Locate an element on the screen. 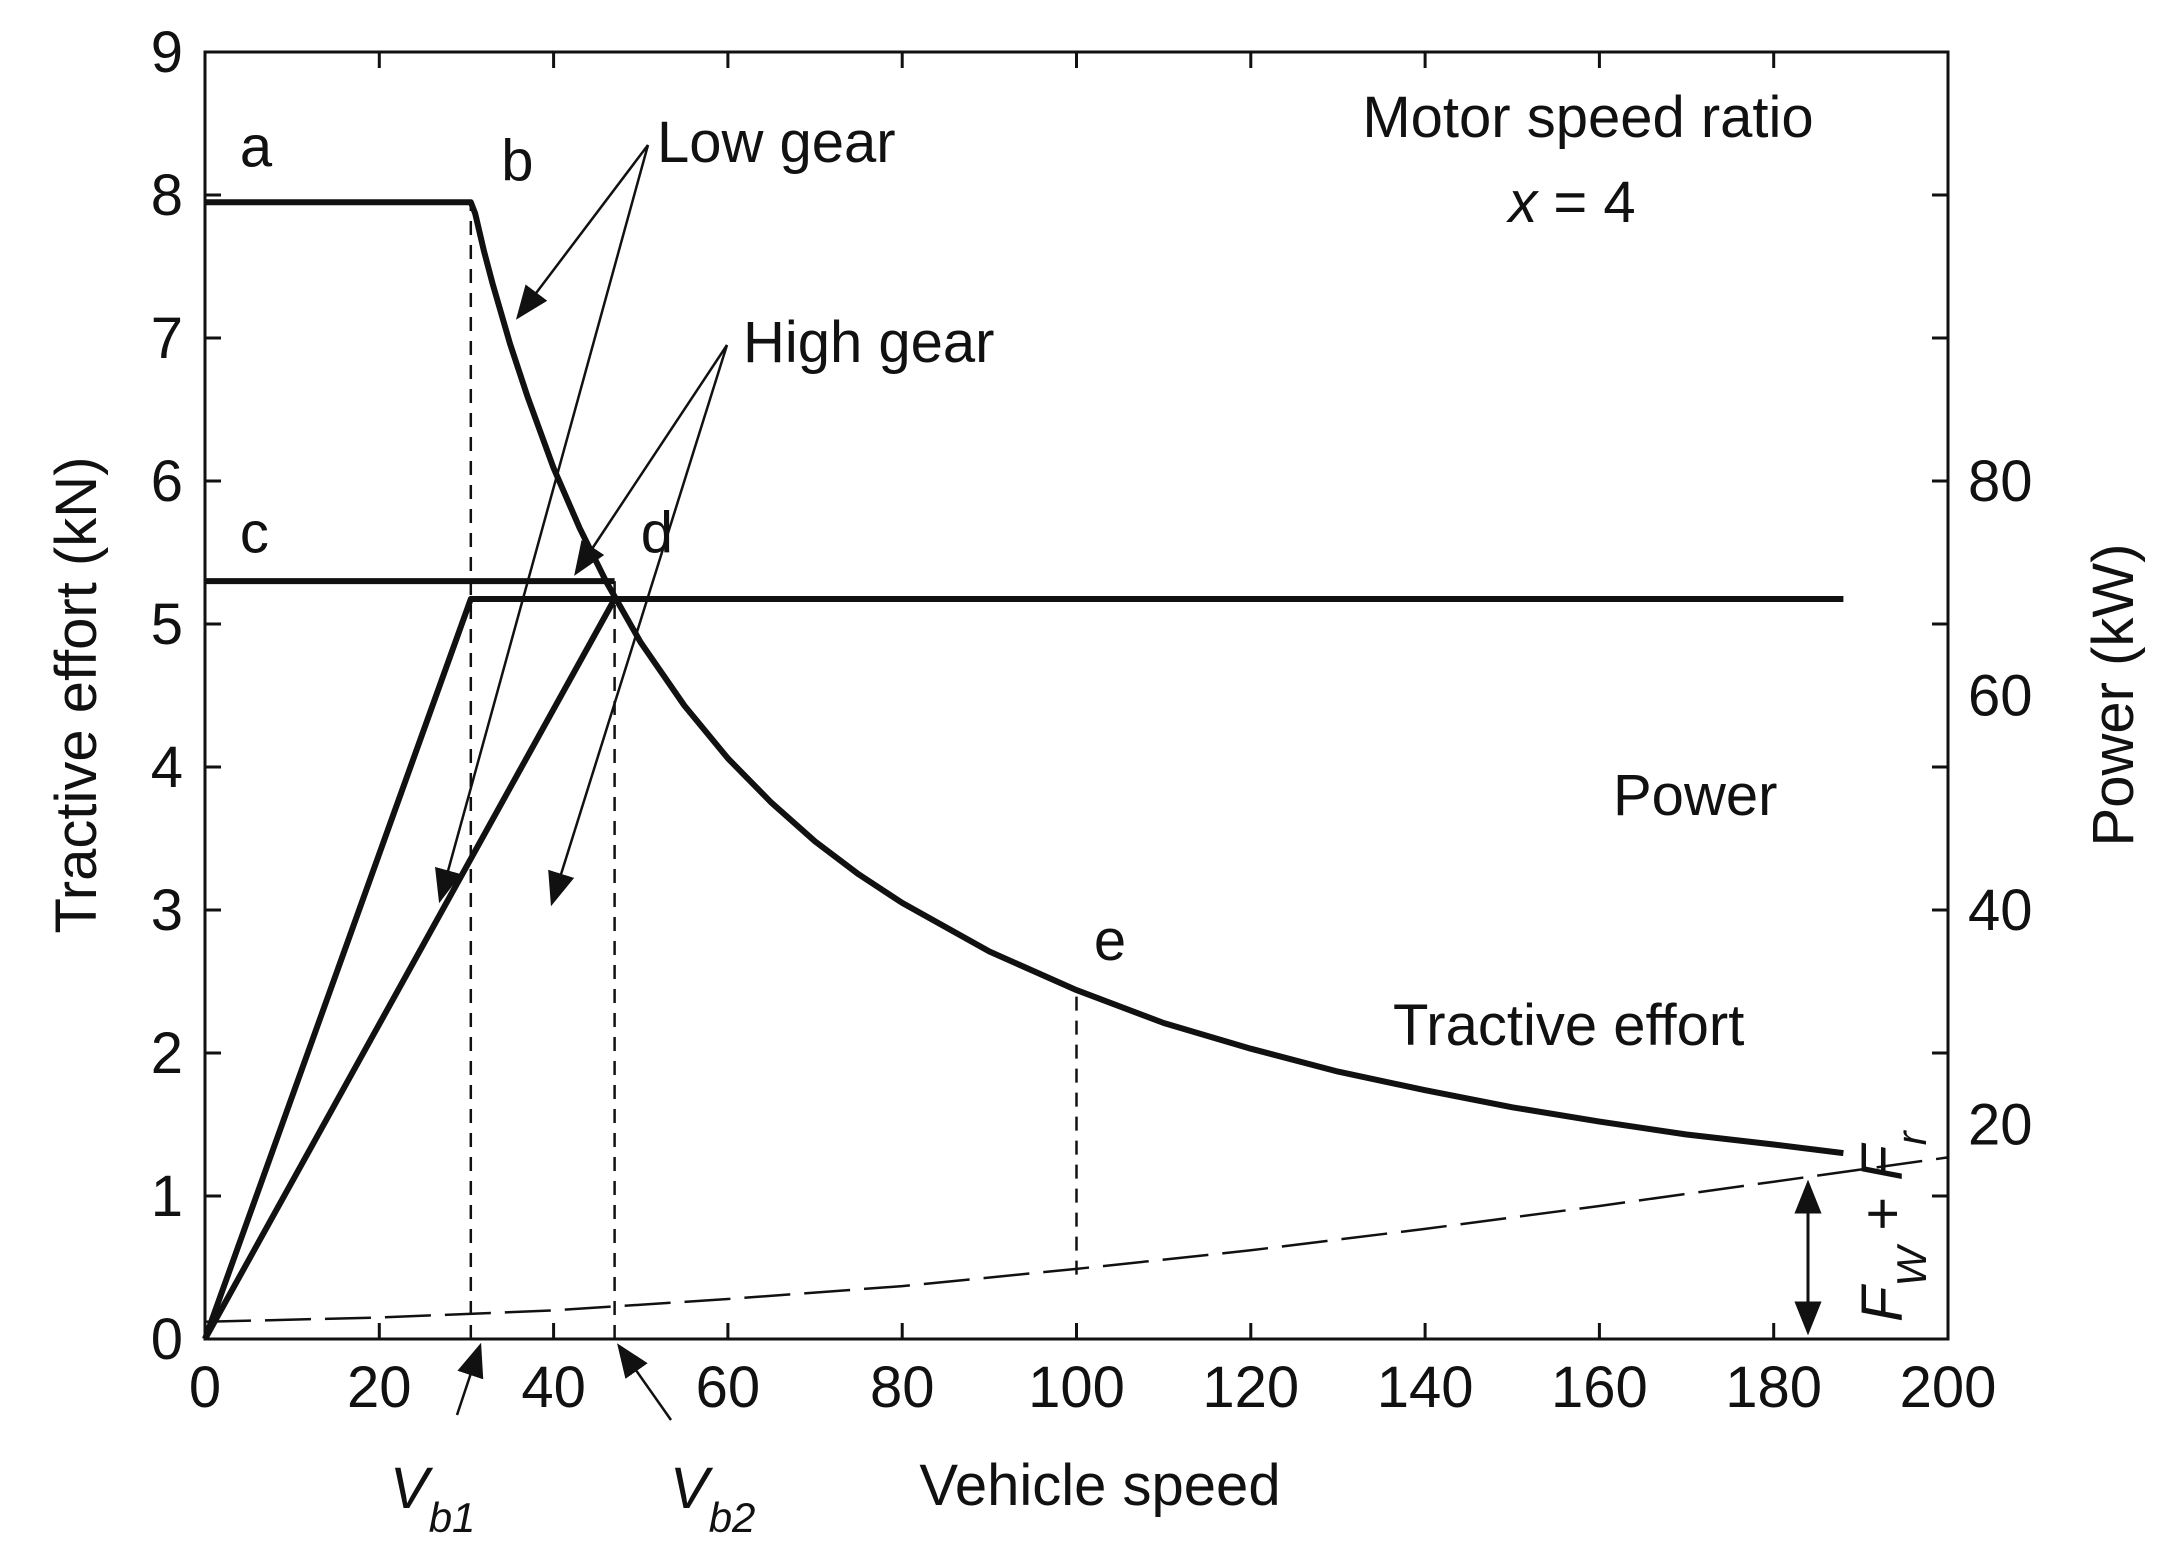 Image resolution: width=2173 pixels, height=1560 pixels. motor-ratio-line2: x = 4 is located at coordinates (1570, 202).